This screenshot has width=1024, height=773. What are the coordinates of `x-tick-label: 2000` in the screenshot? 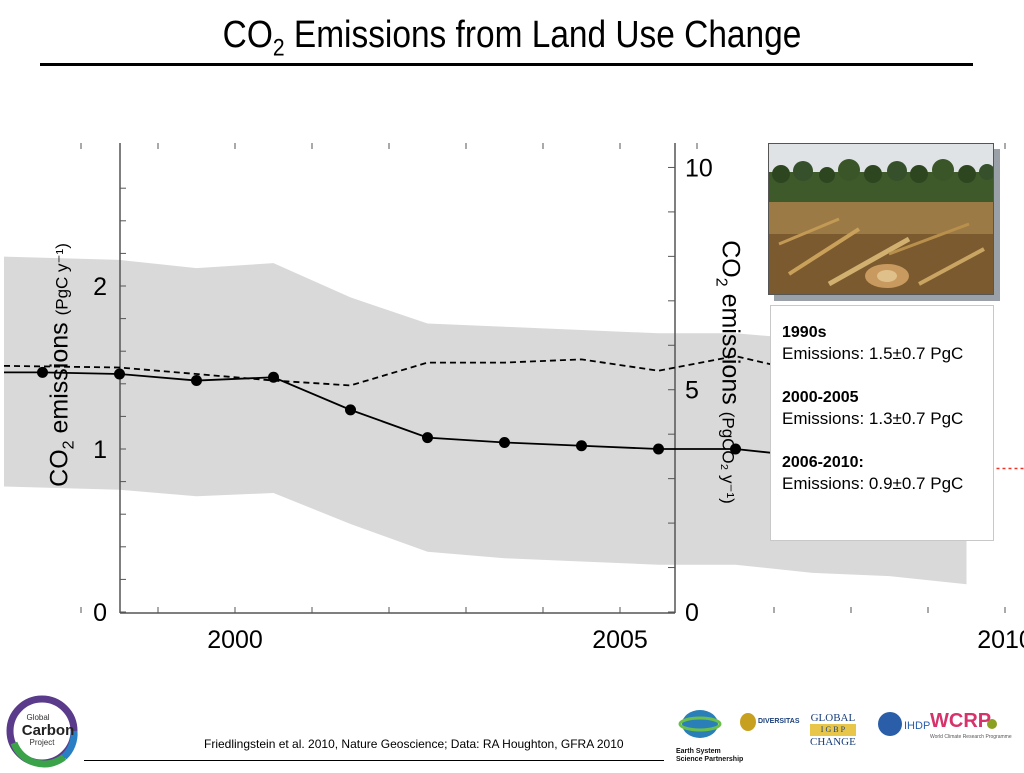 It's located at (235, 640).